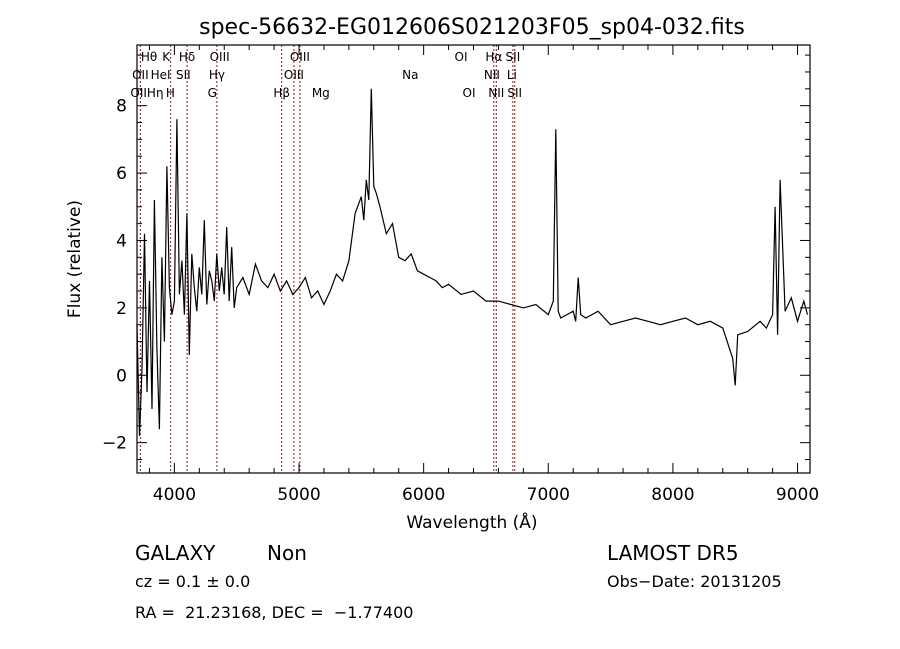 Image resolution: width=900 pixels, height=649 pixels. I want to click on x-tick-label: 5000, so click(298, 495).